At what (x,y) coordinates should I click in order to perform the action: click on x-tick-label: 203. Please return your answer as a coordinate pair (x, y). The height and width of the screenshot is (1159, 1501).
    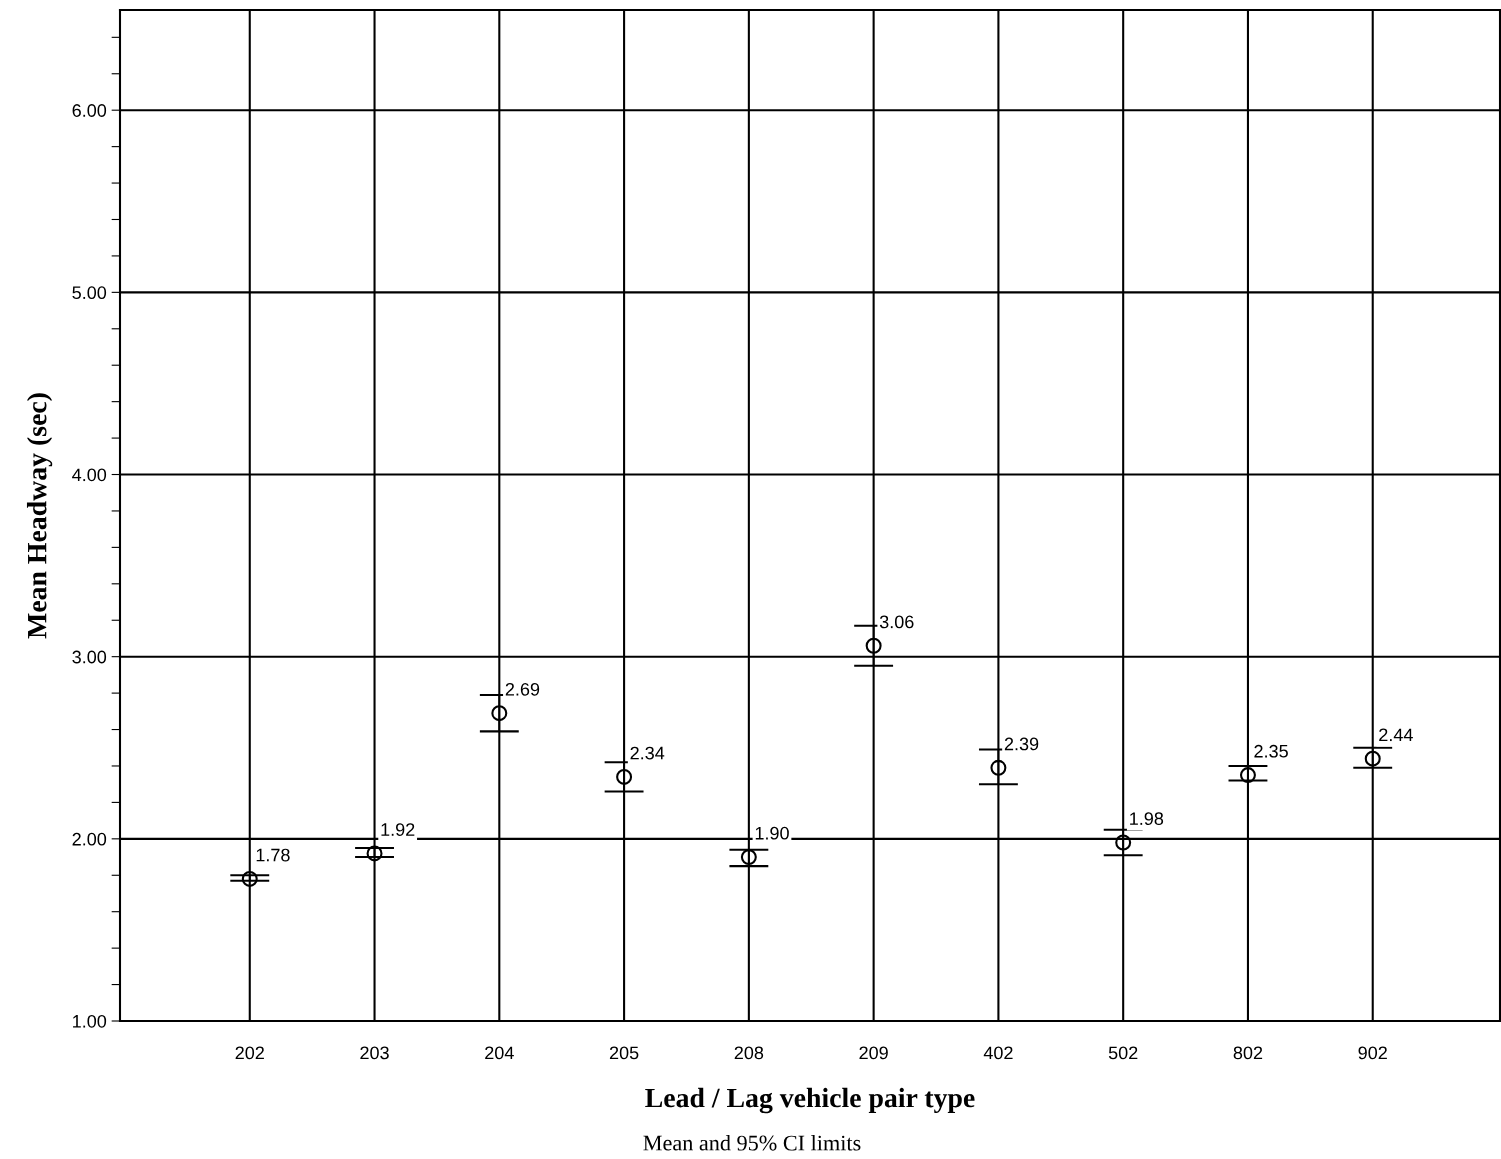
    Looking at the image, I should click on (374, 1053).